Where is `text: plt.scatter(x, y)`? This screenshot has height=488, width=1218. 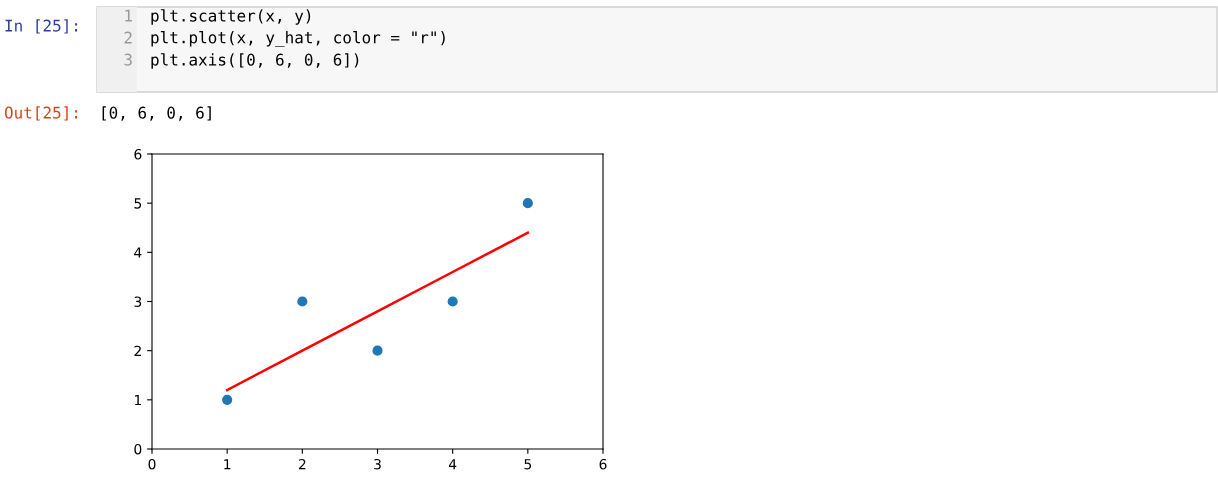
text: plt.scatter(x, y) is located at coordinates (231, 17).